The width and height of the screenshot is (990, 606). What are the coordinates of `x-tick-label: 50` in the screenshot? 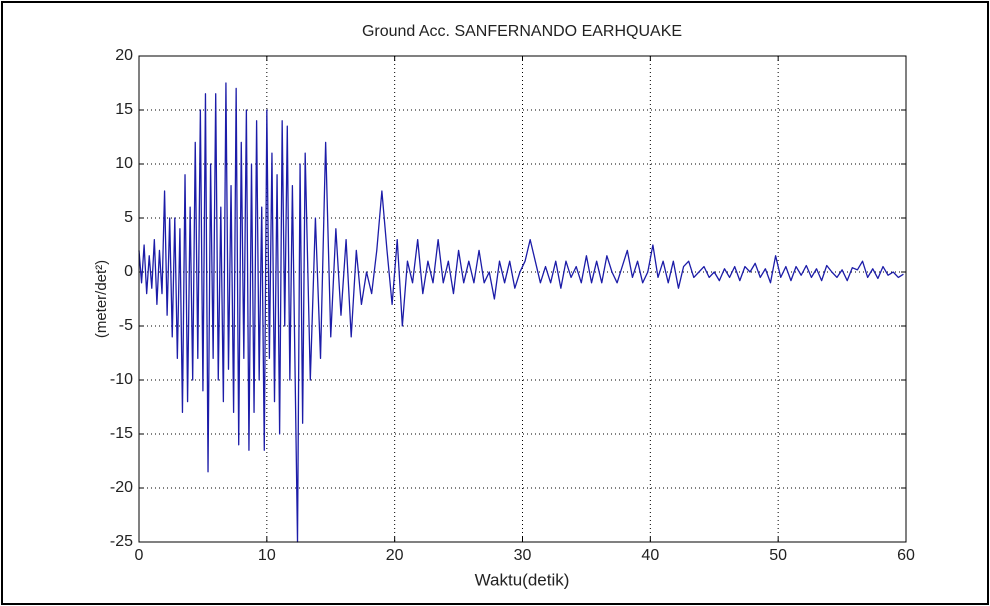 It's located at (778, 555).